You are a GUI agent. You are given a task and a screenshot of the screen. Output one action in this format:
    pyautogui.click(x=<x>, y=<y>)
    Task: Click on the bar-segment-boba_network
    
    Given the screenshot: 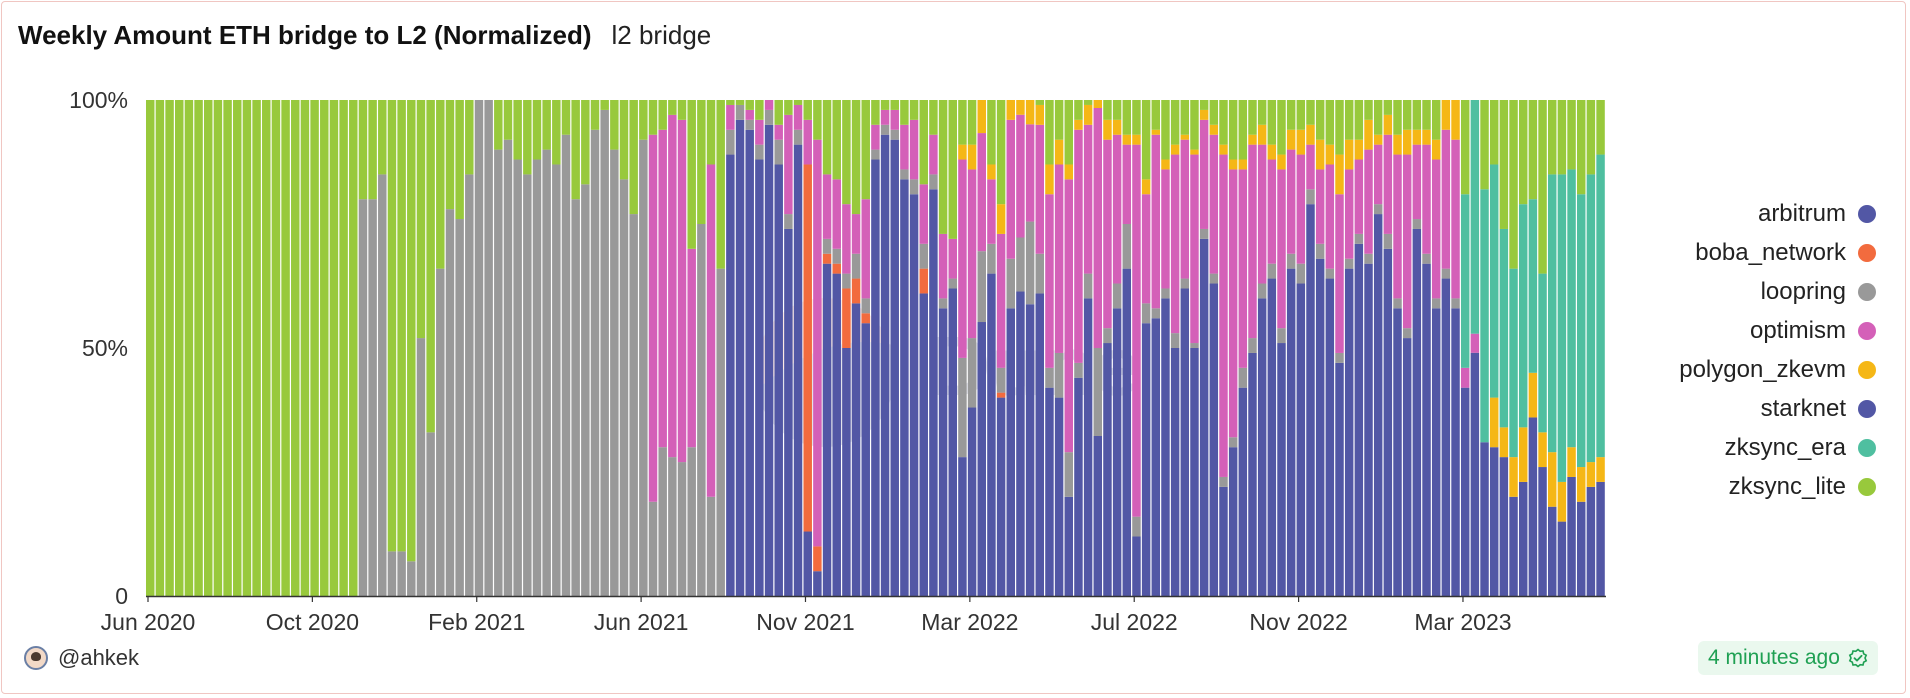 What is the action you would take?
    pyautogui.click(x=846, y=318)
    